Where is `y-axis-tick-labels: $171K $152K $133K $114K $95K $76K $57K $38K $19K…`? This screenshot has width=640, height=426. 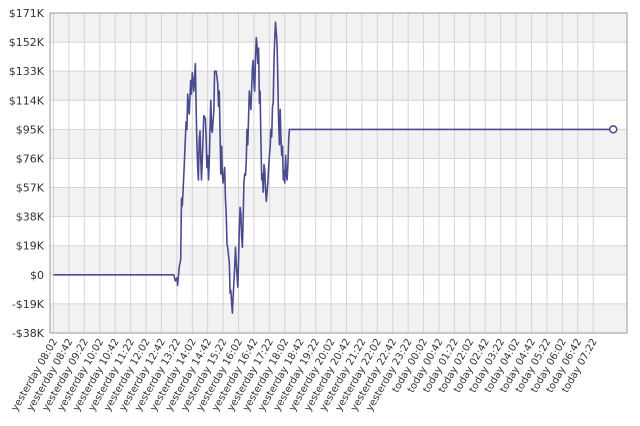
y-axis-tick-labels: $171K $152K $133K $114K $95K $76K $57K $38K $19K… is located at coordinates (27, 173).